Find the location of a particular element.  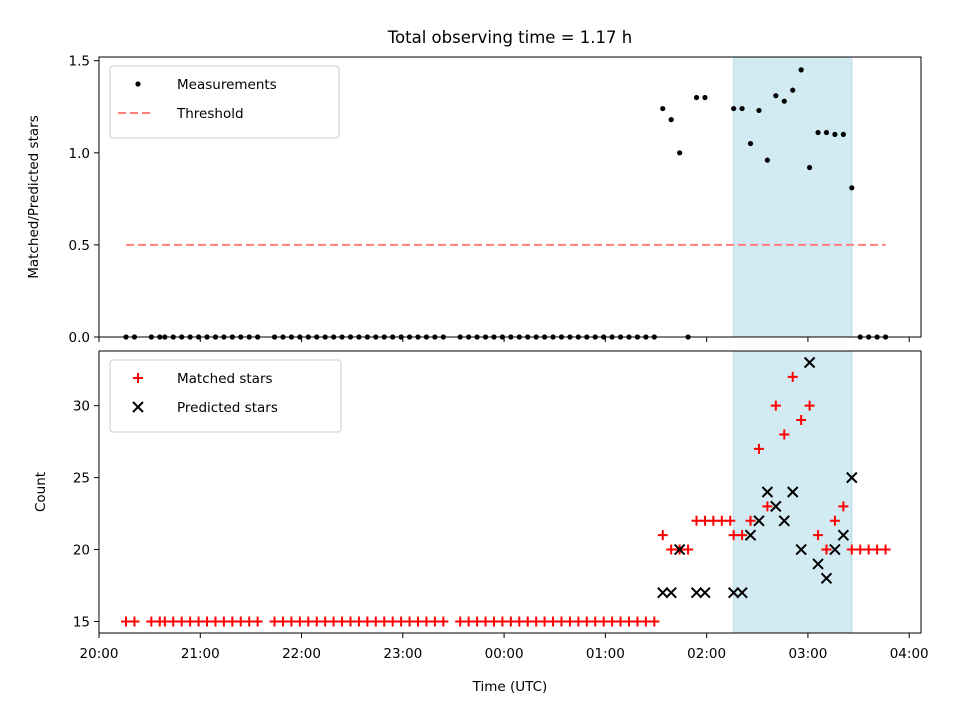

x-tick-label: 20:00 is located at coordinates (99, 654).